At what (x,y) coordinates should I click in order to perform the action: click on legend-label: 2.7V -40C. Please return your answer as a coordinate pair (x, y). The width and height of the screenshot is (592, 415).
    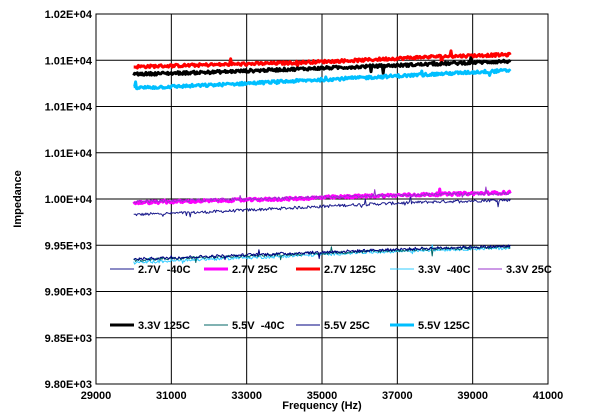
    Looking at the image, I should click on (164, 270).